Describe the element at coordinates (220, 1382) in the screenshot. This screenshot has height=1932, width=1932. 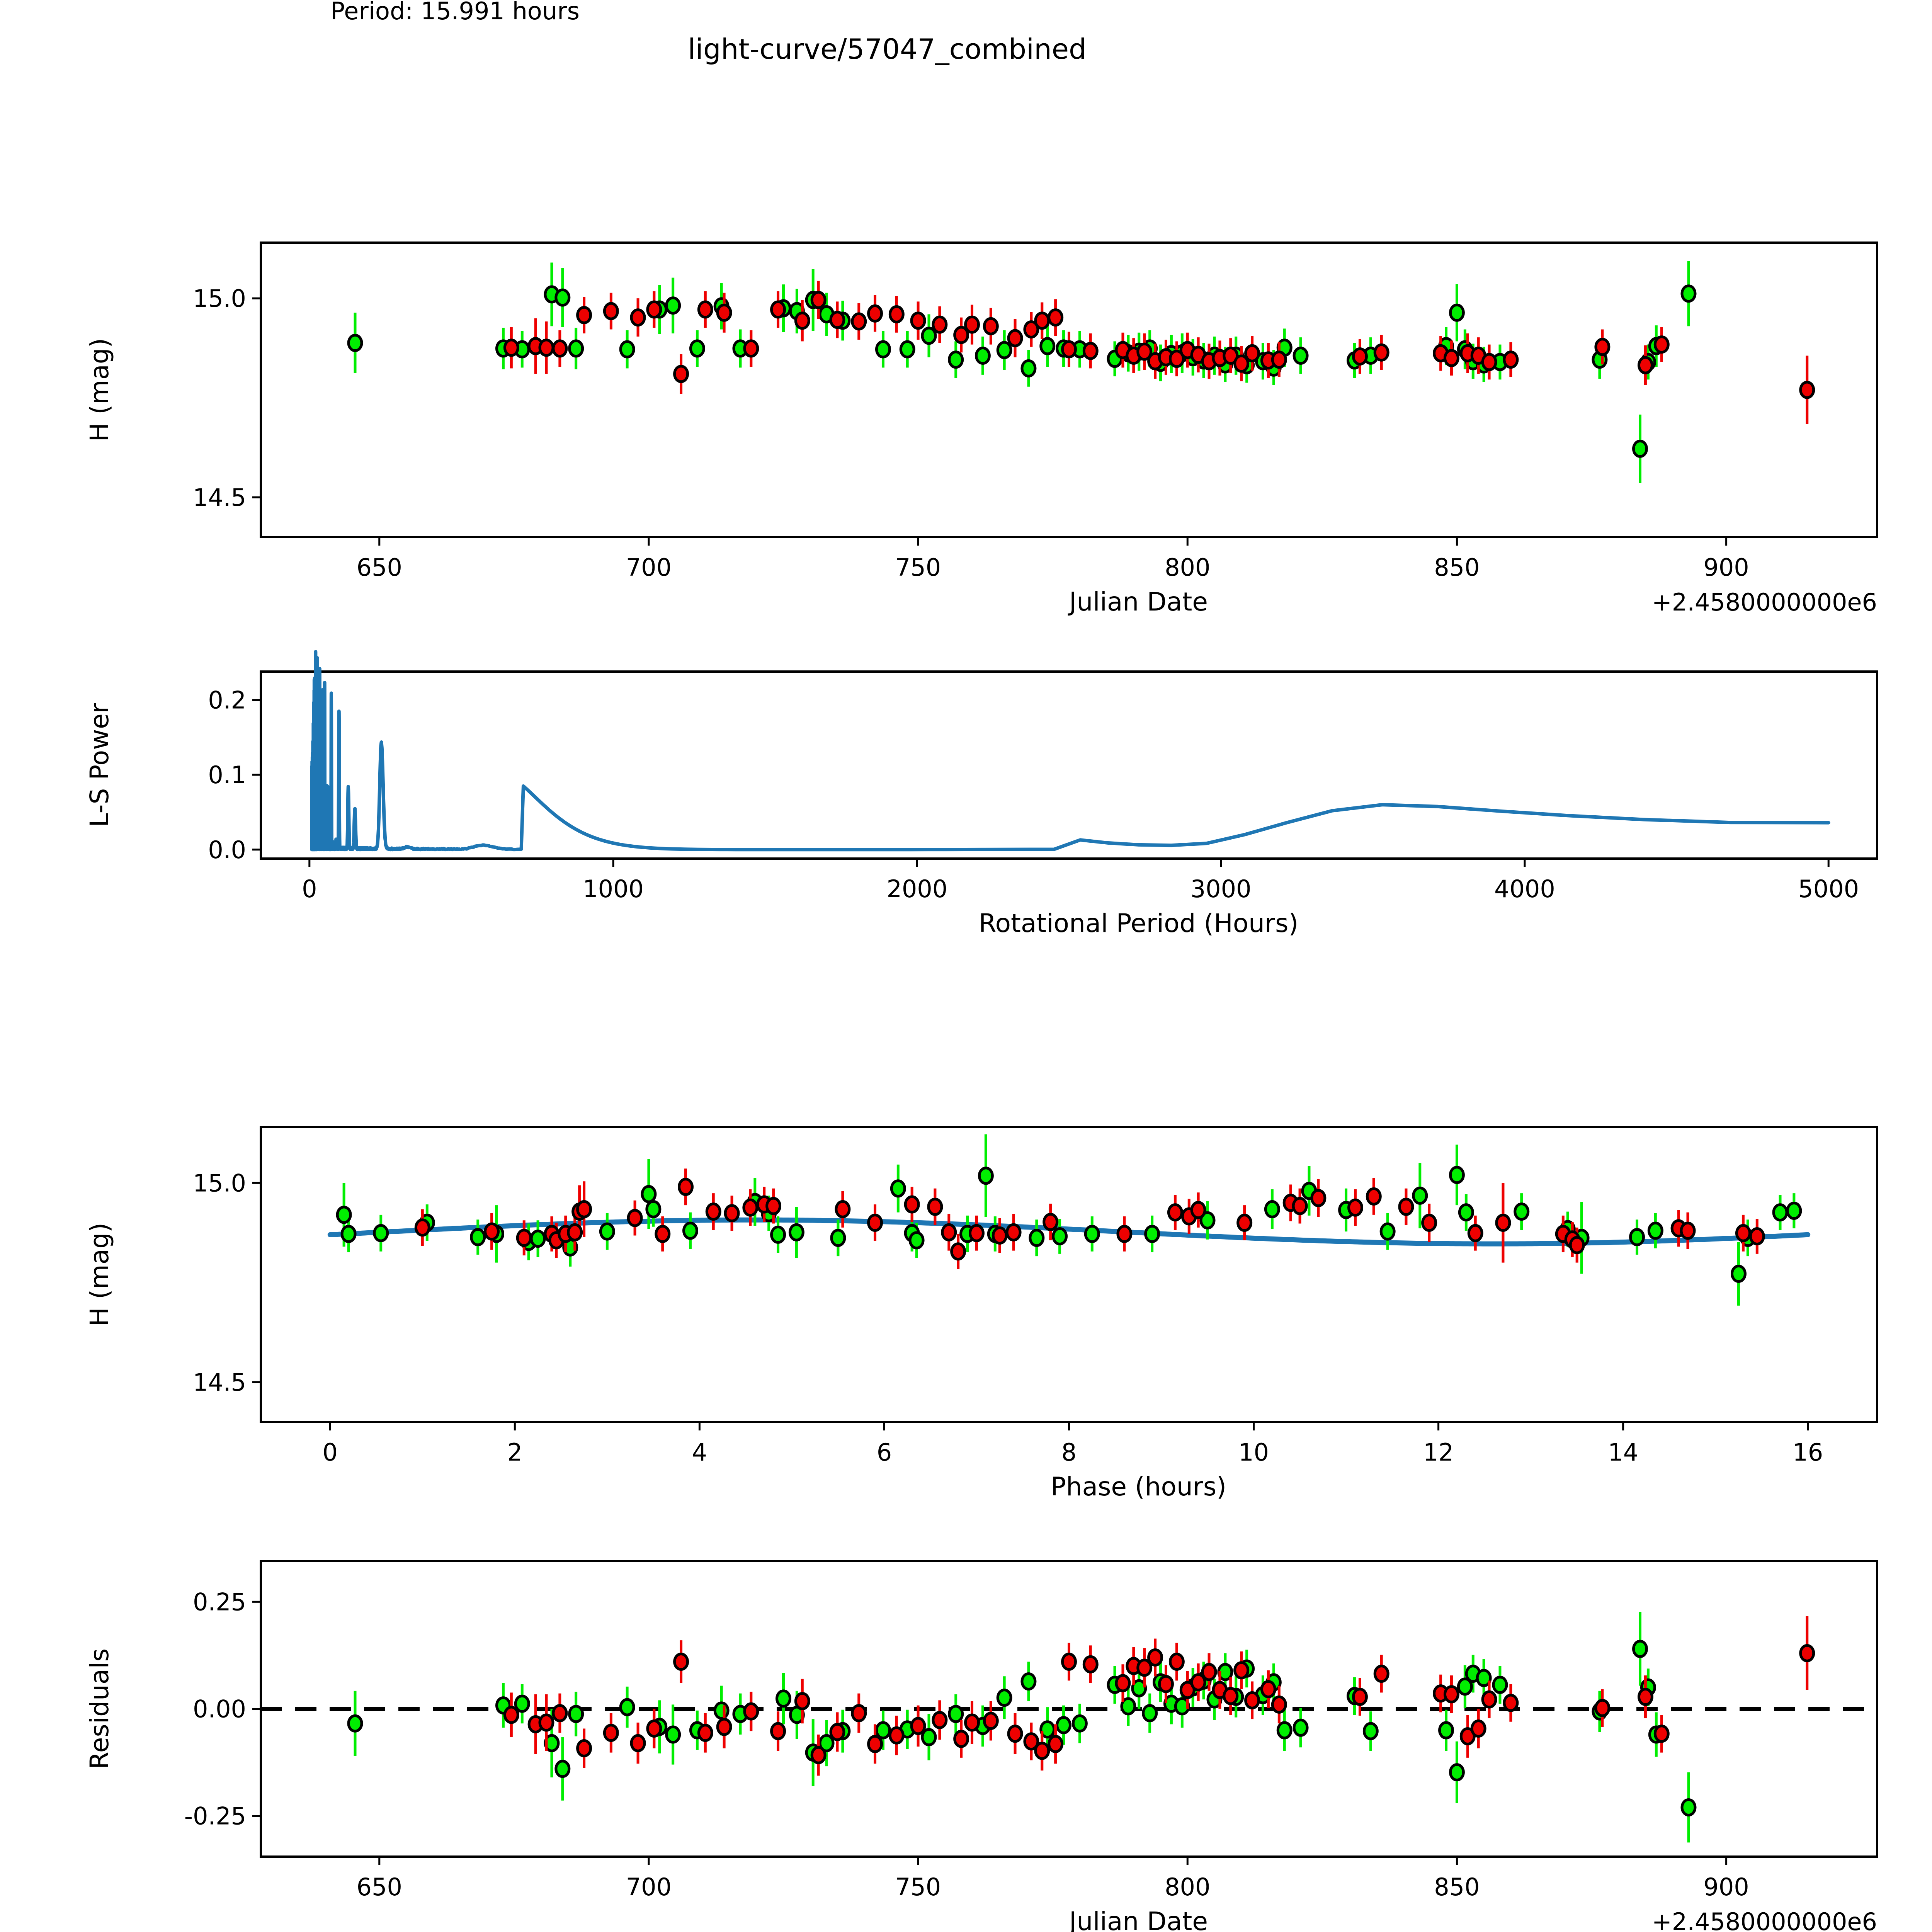
I see `phase-folded-ytick-label: 14.5` at that location.